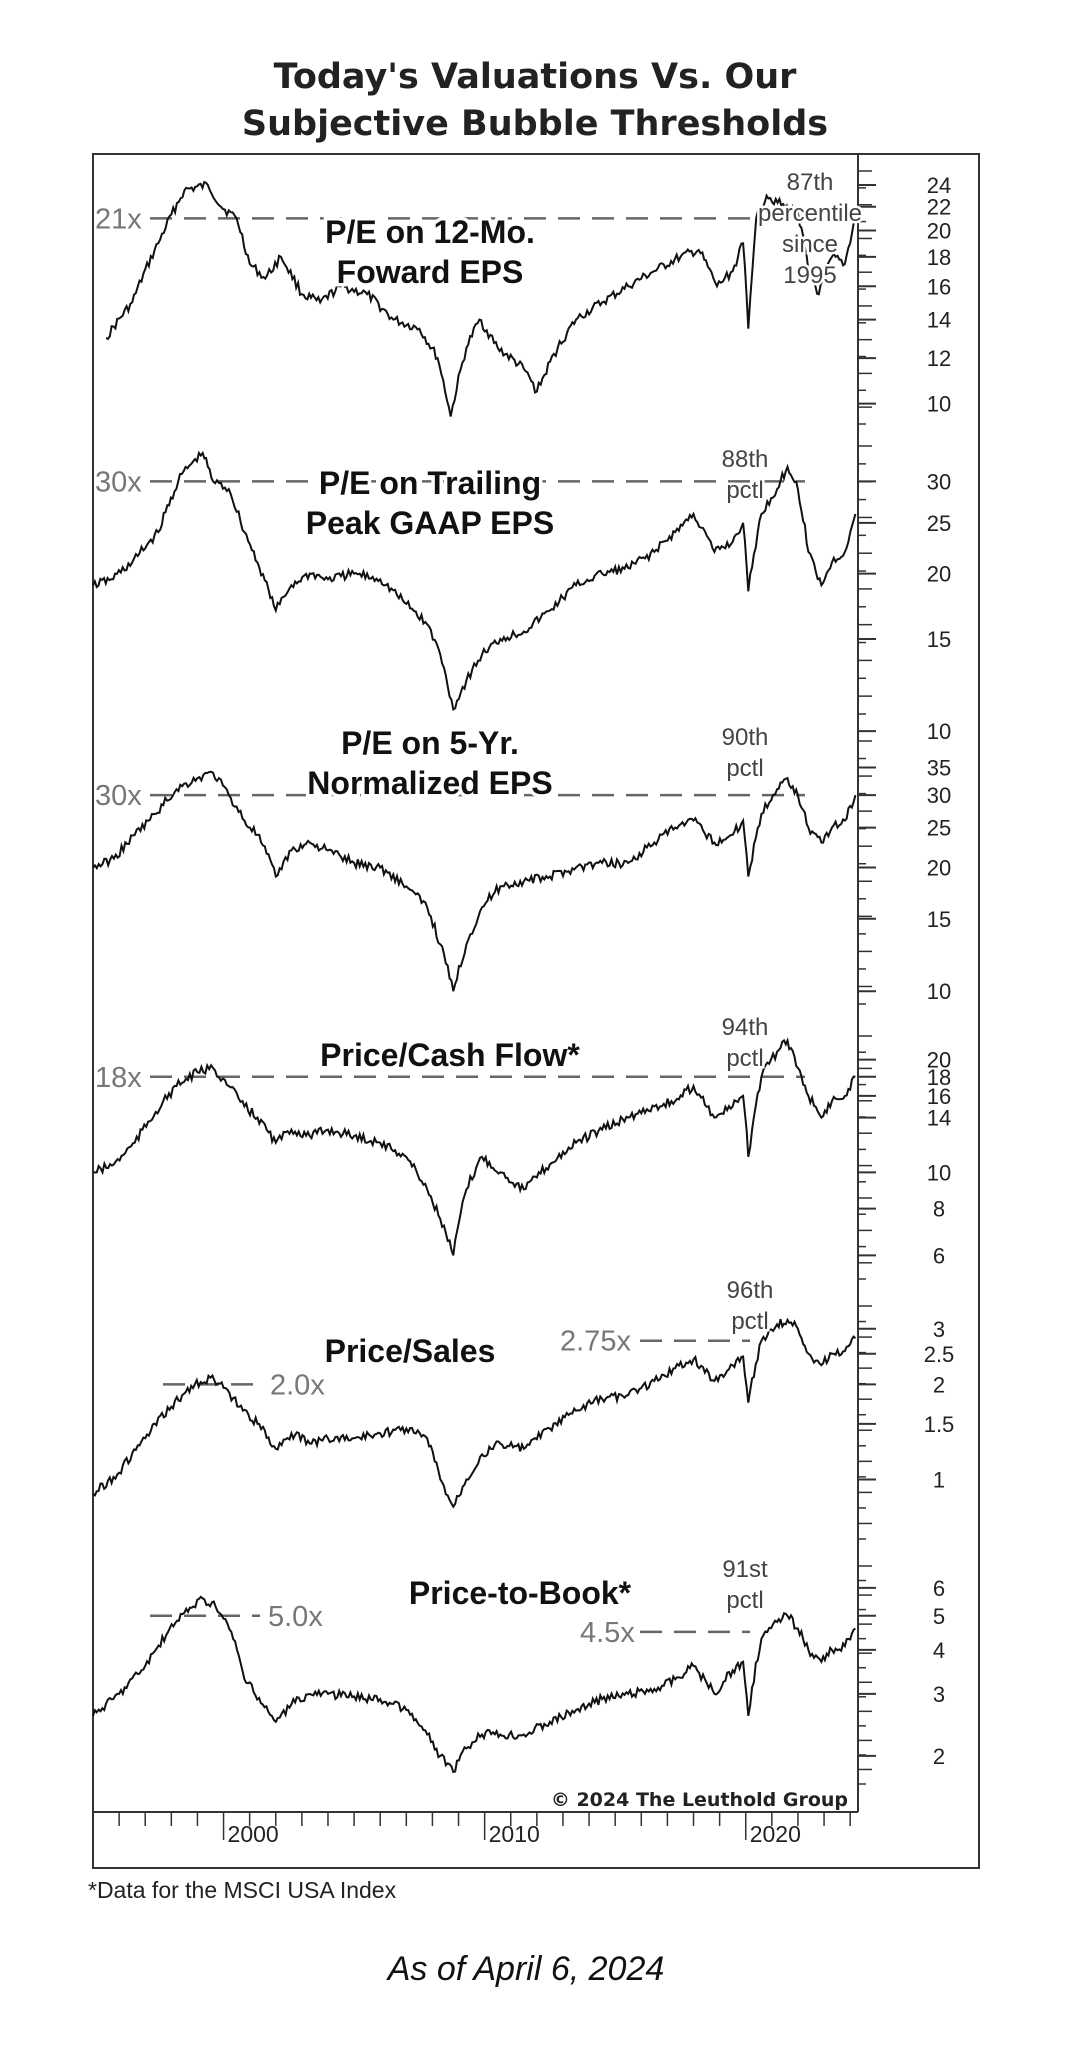 The height and width of the screenshot is (2048, 1089). I want to click on y-tick-label: 22, so click(939, 207).